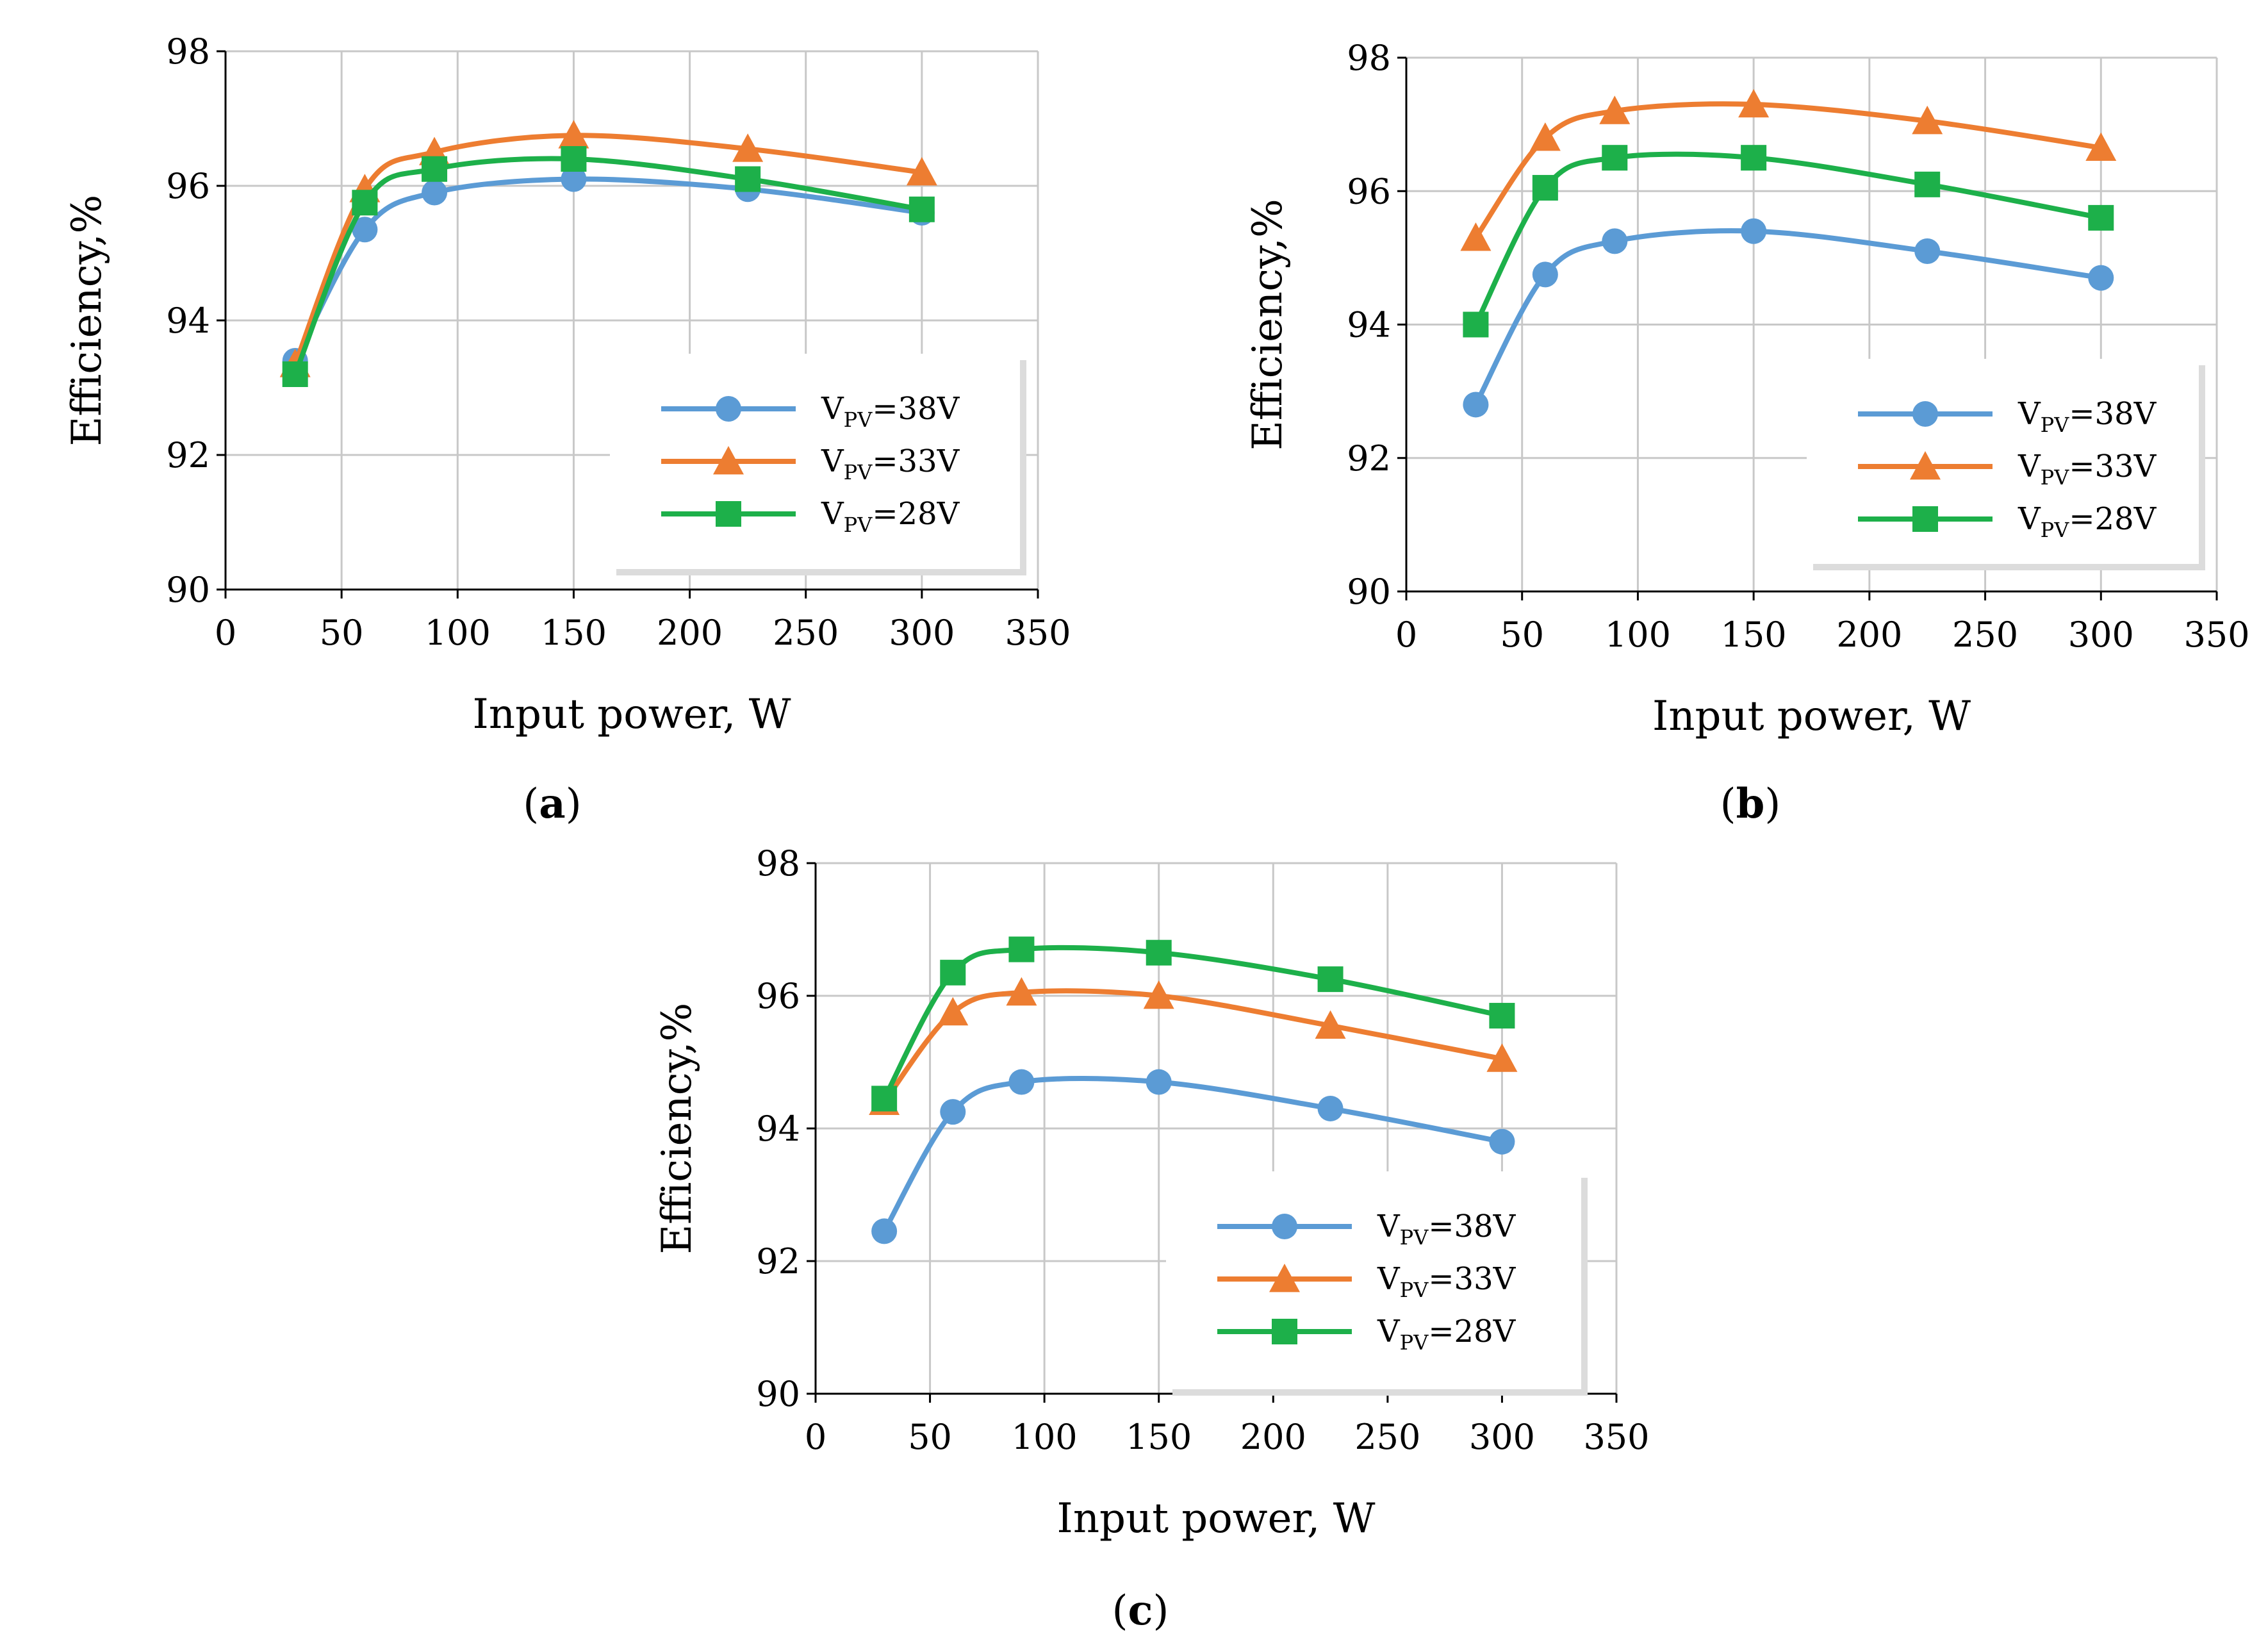 This screenshot has height=1643, width=2268. I want to click on y-tick-label: 90, so click(778, 1394).